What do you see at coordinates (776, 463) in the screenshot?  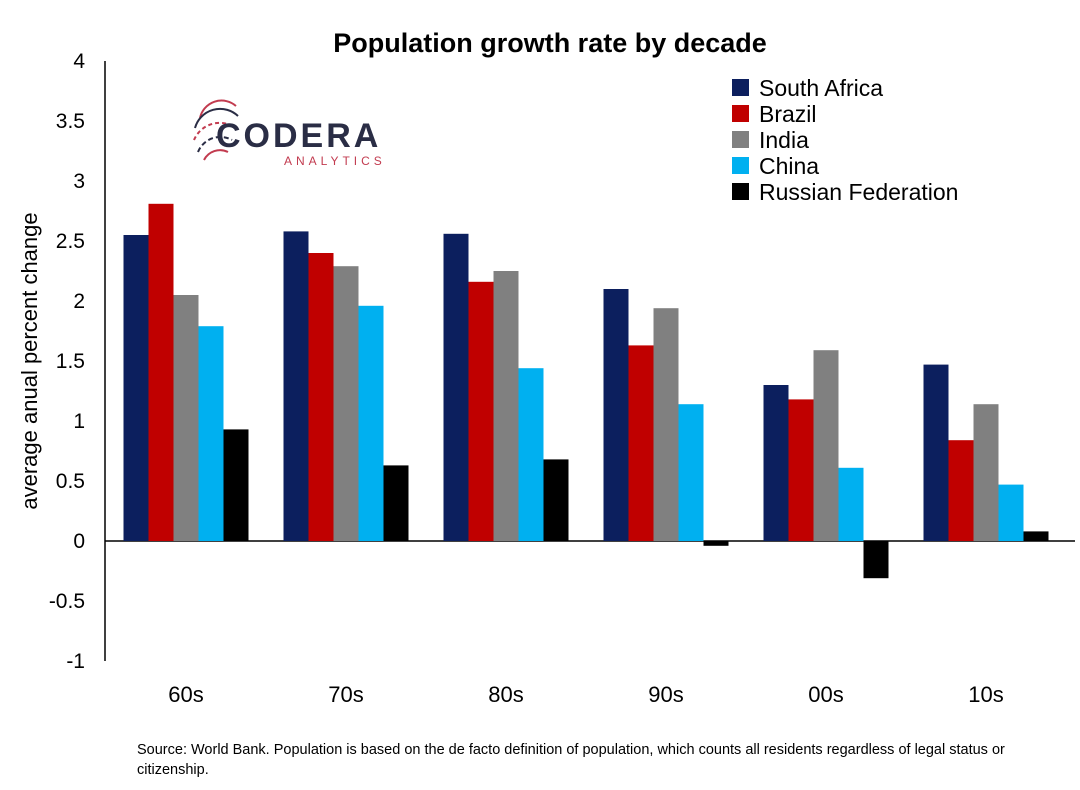 I see `bar-south-africa-00s` at bounding box center [776, 463].